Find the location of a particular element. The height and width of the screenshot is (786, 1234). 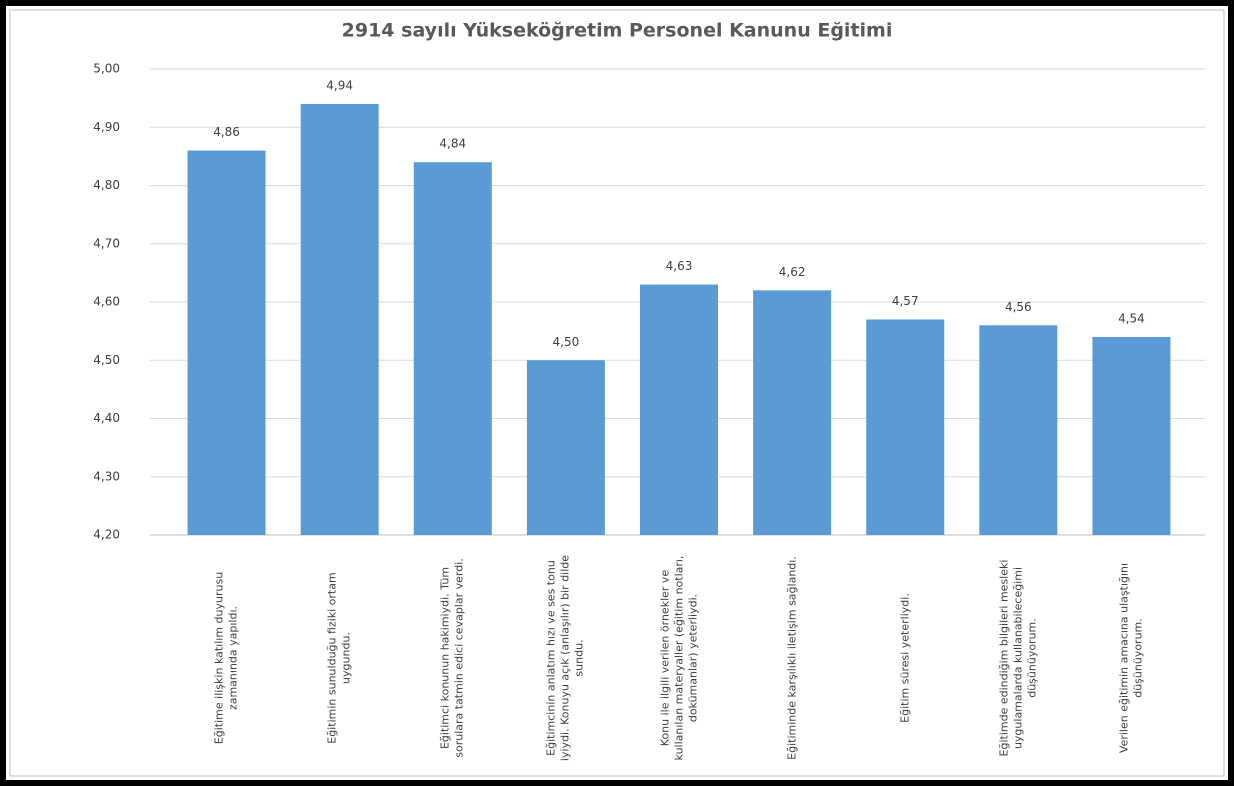

data-label: 4,54 is located at coordinates (1131, 318).